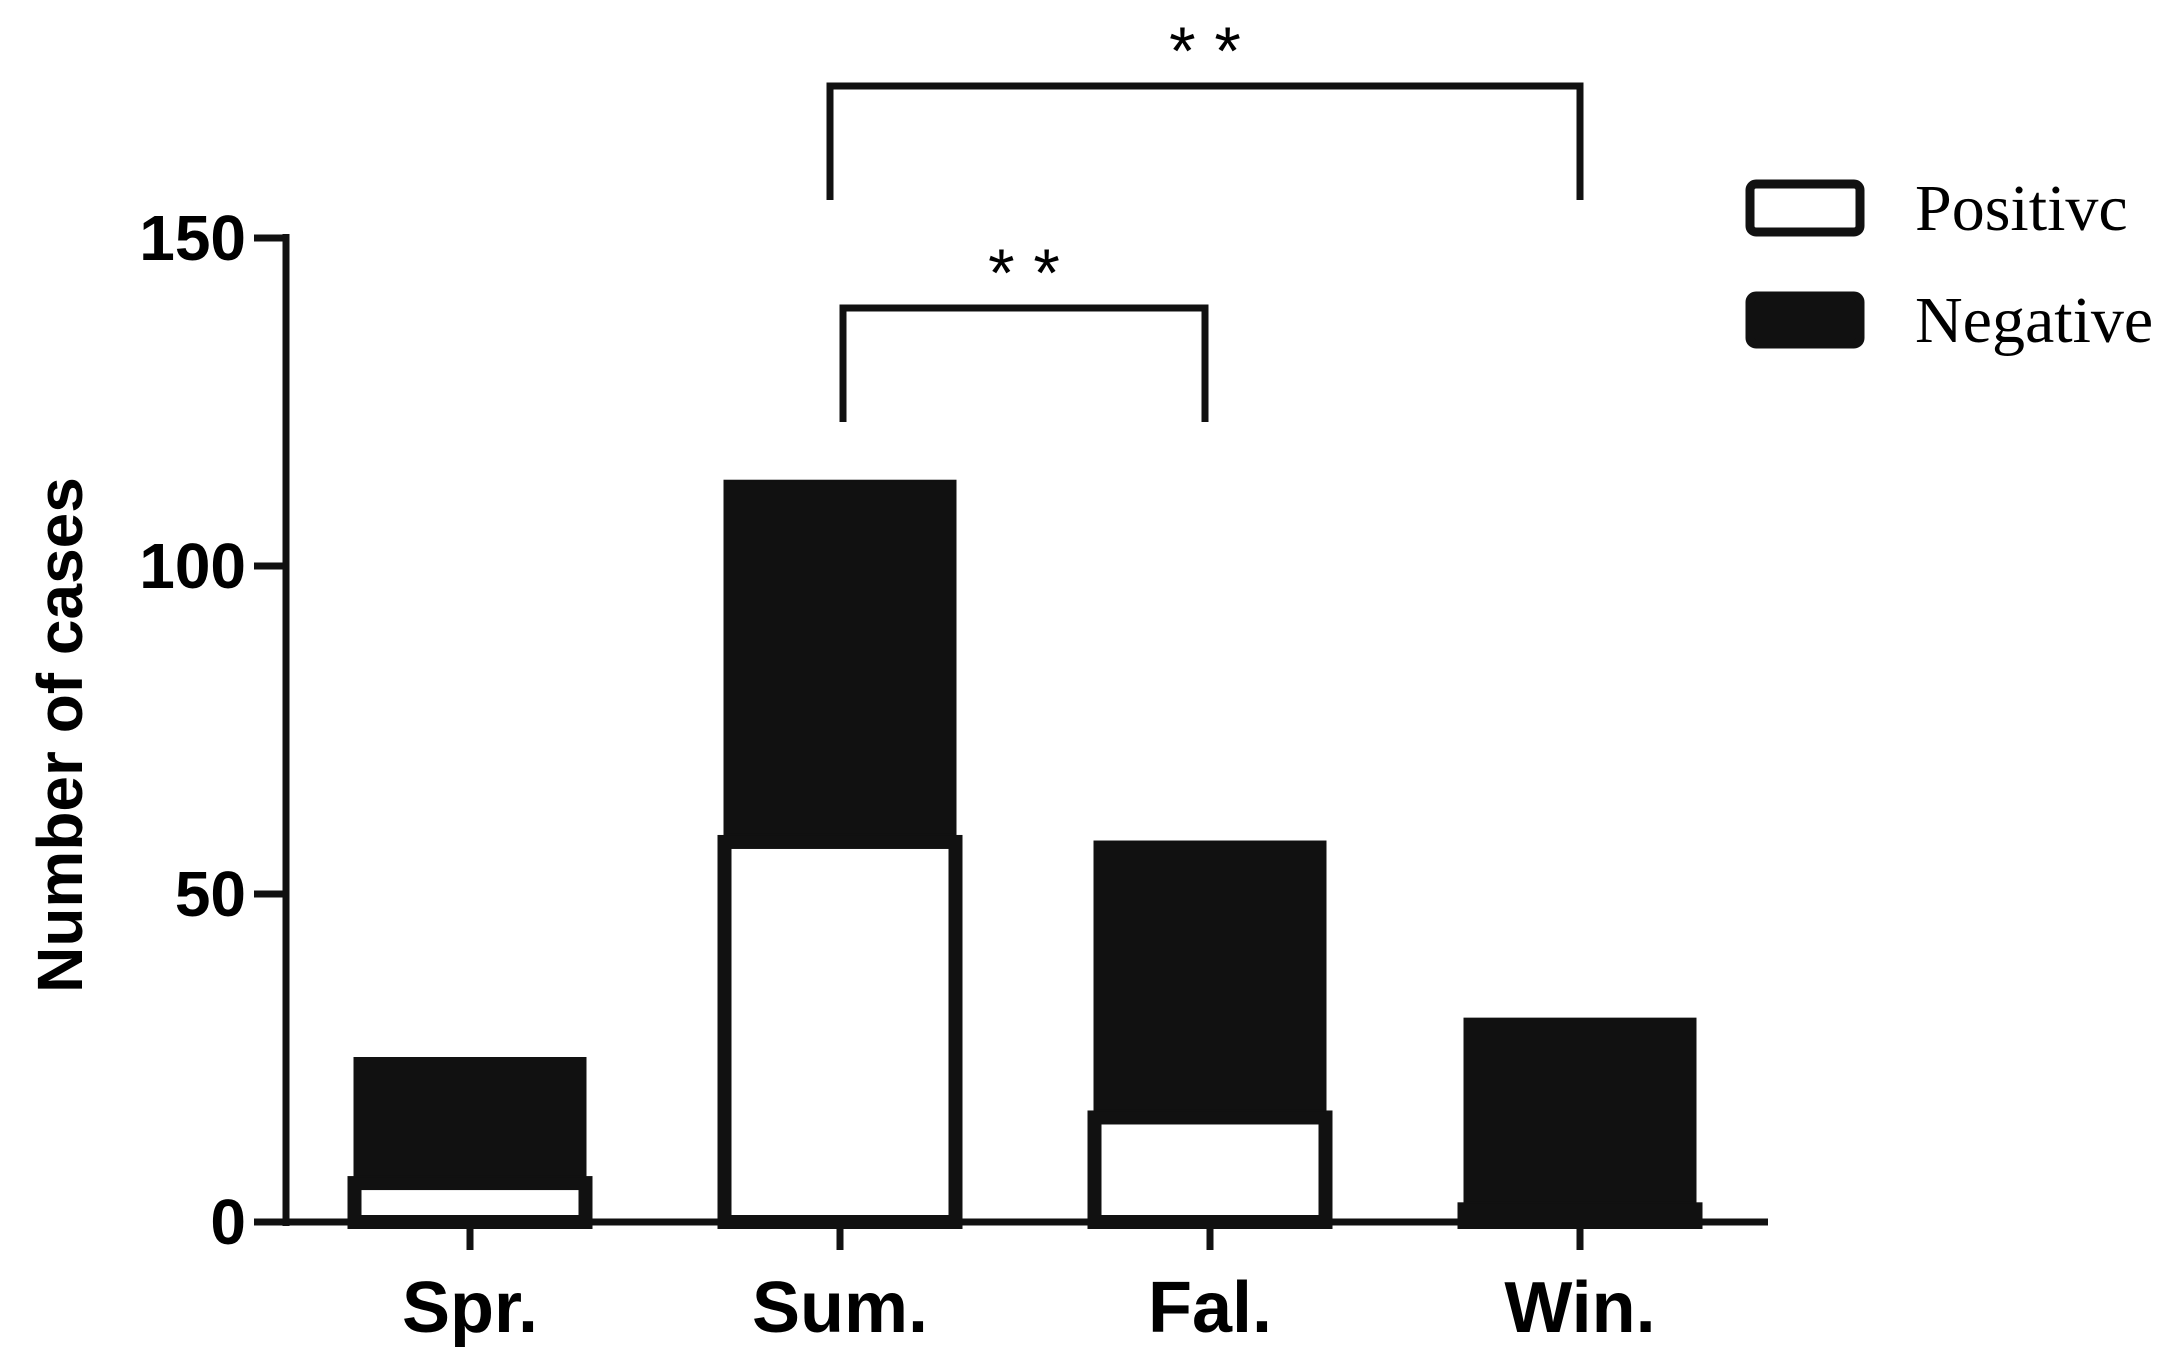  I want to click on y-tick-label-150: 150, so click(192, 238).